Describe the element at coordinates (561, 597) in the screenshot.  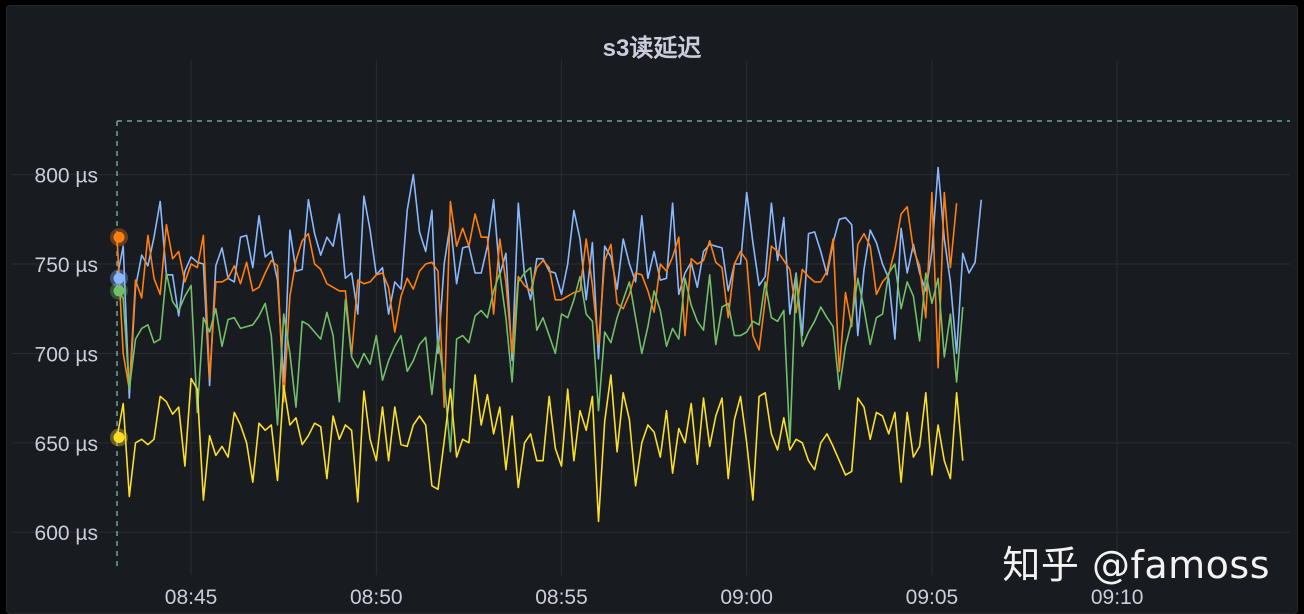
I see `x-tick-label: 08:55` at that location.